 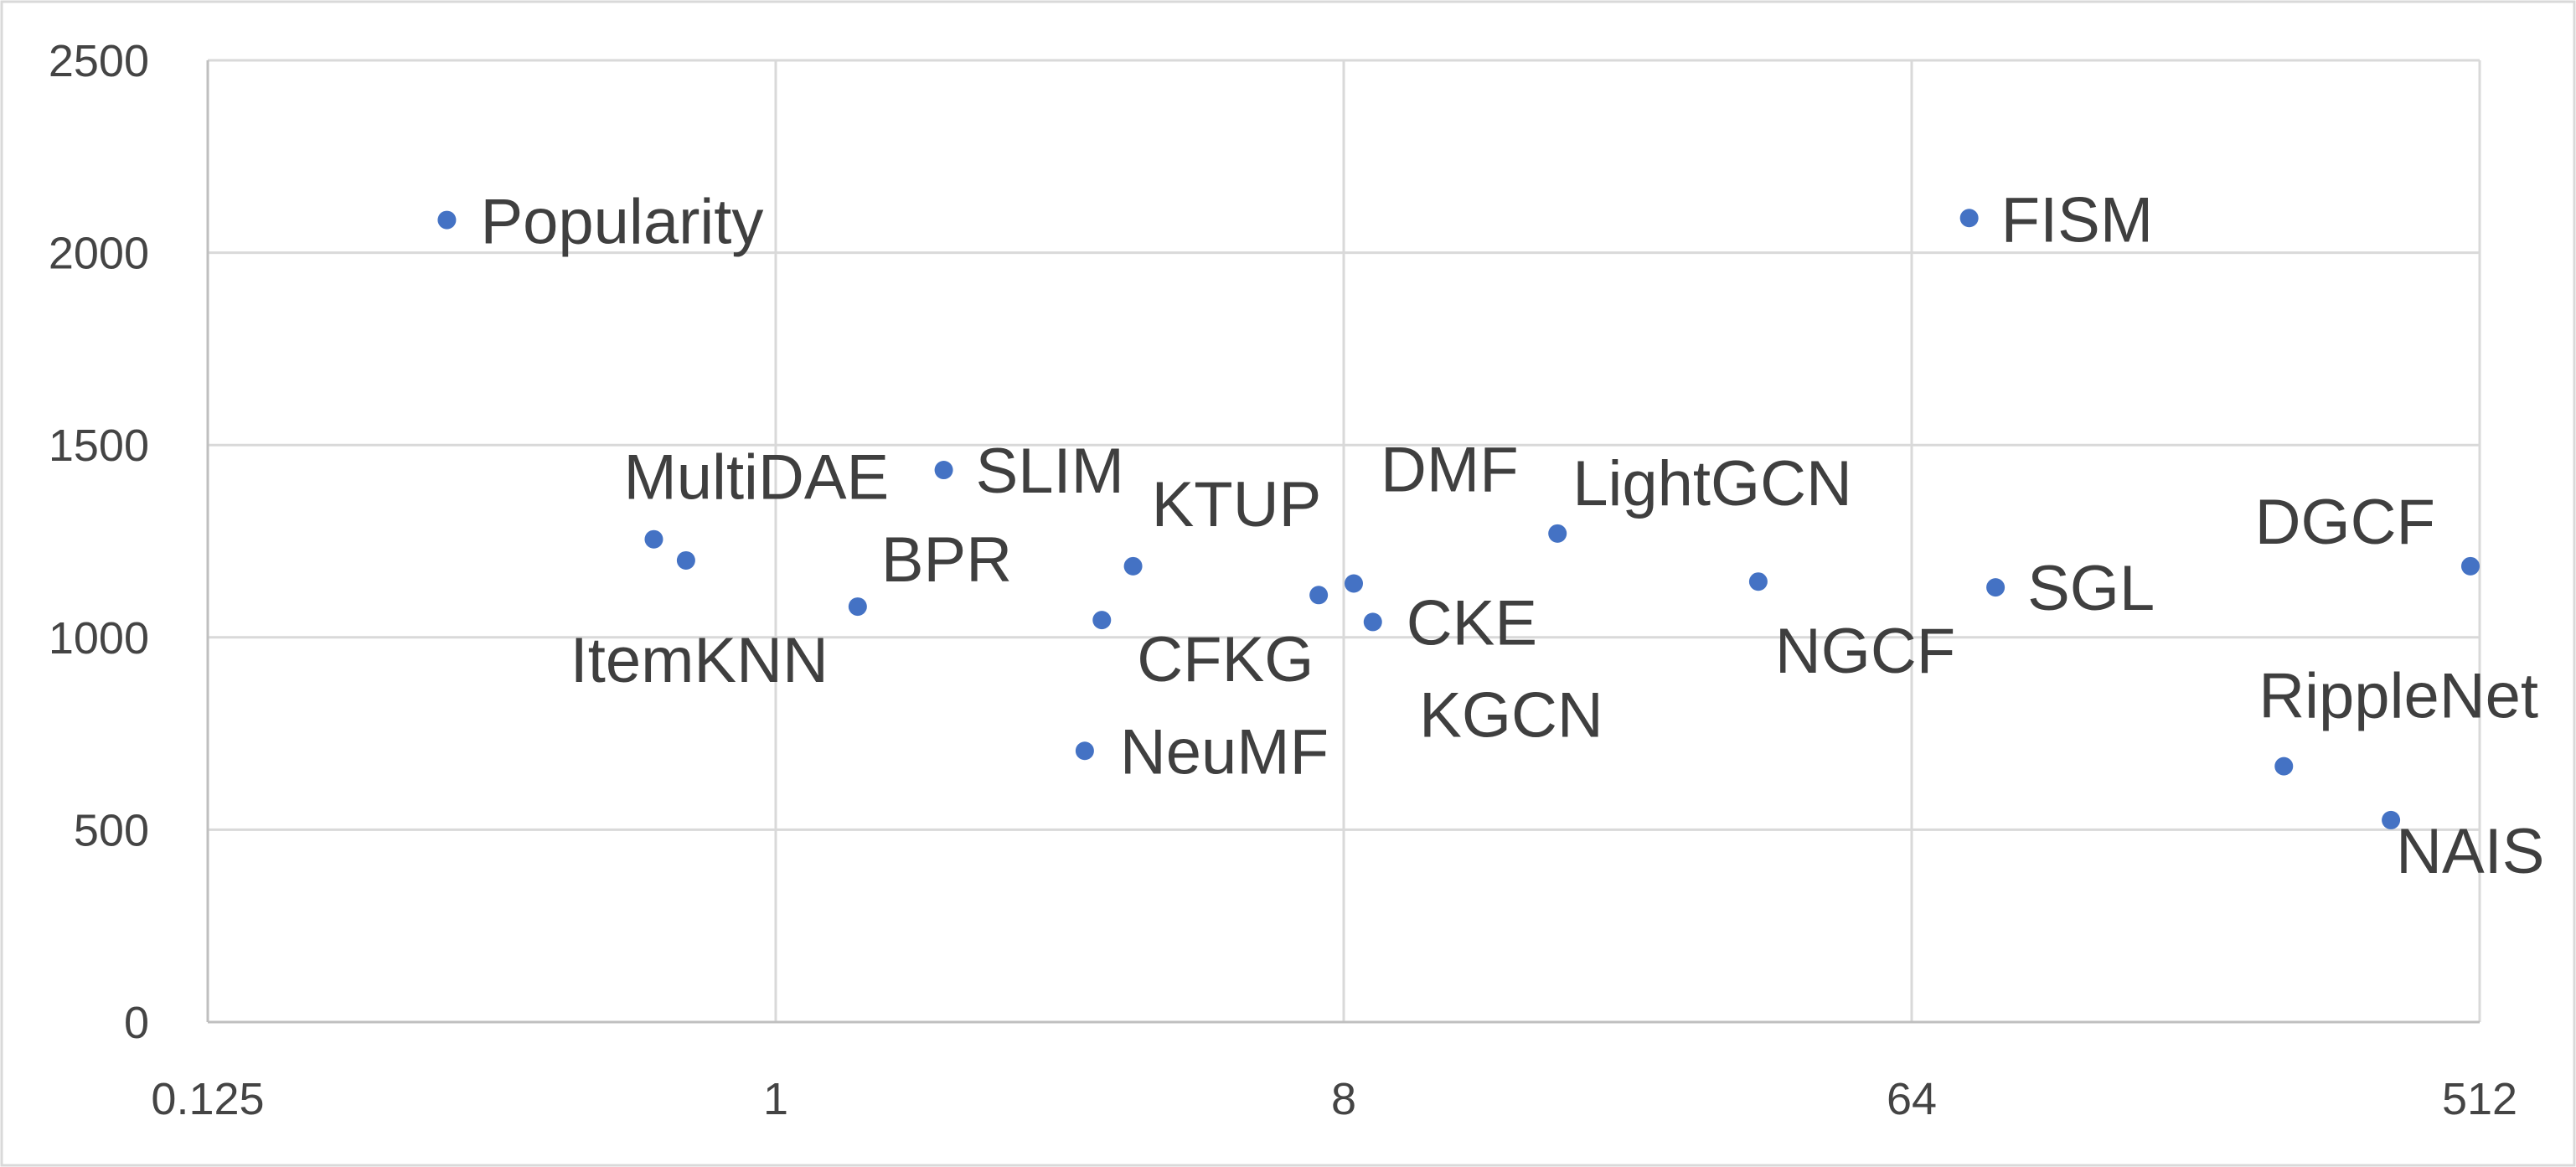 What do you see at coordinates (946, 560) in the screenshot?
I see `data-label: BPR` at bounding box center [946, 560].